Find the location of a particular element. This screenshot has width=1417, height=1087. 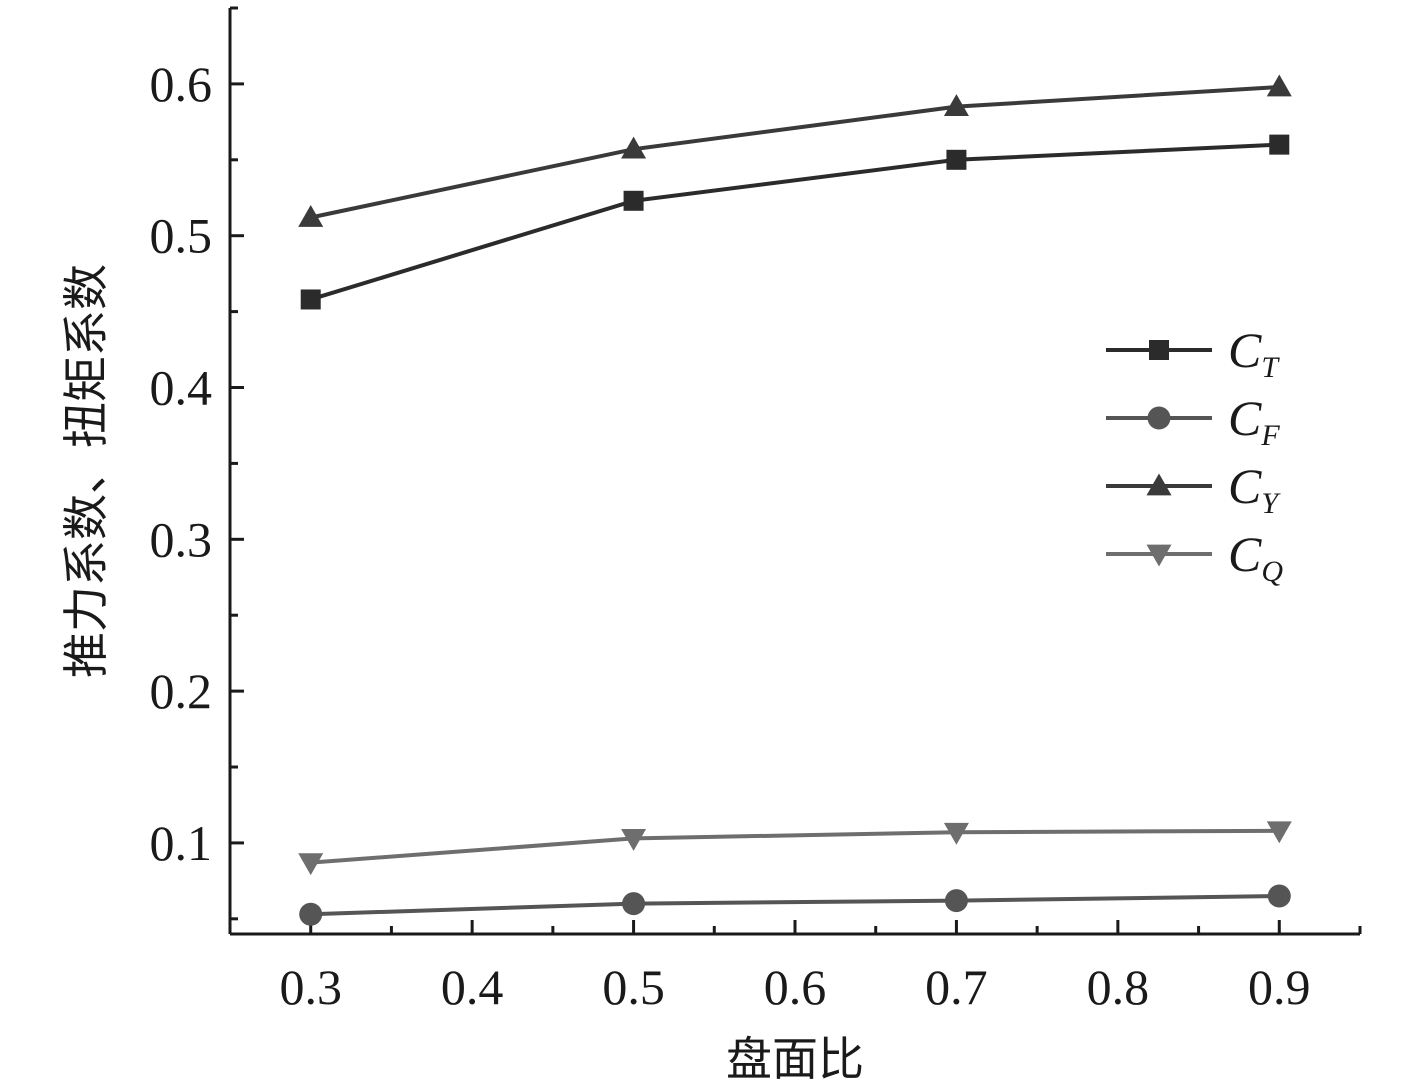

series-line-C_Y is located at coordinates (795, 152).